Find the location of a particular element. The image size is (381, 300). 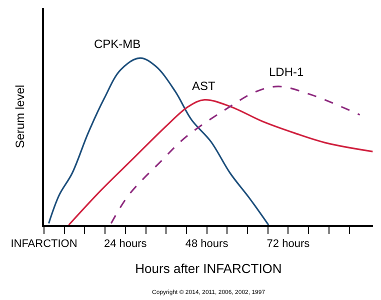

x-axis-title: Hours after INFARCTION is located at coordinates (208, 268).